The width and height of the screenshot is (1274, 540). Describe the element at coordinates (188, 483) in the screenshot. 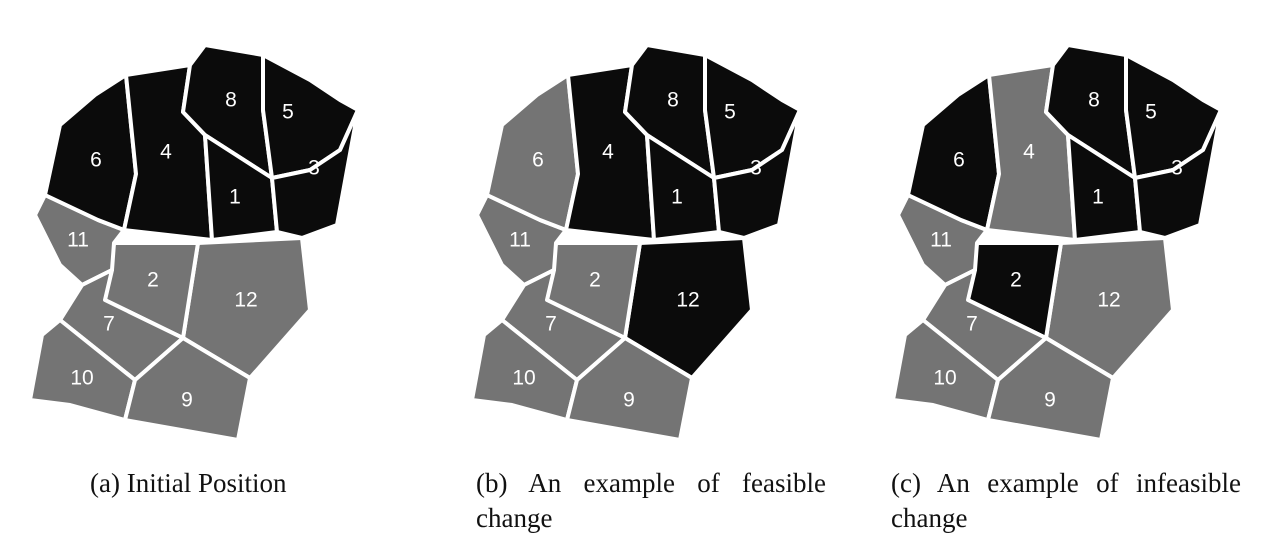

I see `caption-a: (a) Initial Position` at that location.